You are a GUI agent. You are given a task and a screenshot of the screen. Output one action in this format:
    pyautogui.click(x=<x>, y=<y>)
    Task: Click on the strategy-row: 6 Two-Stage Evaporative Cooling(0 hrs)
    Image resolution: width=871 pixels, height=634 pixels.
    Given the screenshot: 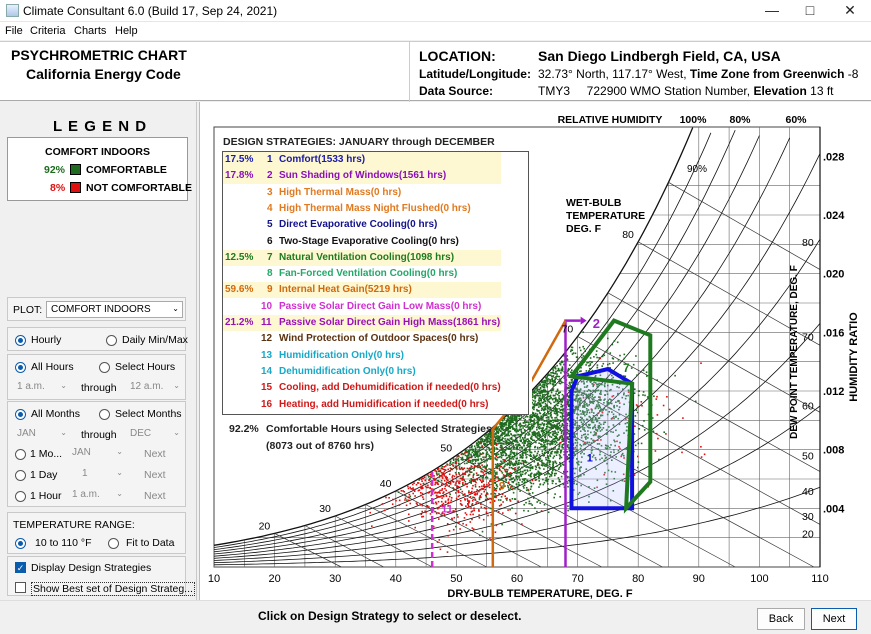 What is the action you would take?
    pyautogui.click(x=362, y=242)
    